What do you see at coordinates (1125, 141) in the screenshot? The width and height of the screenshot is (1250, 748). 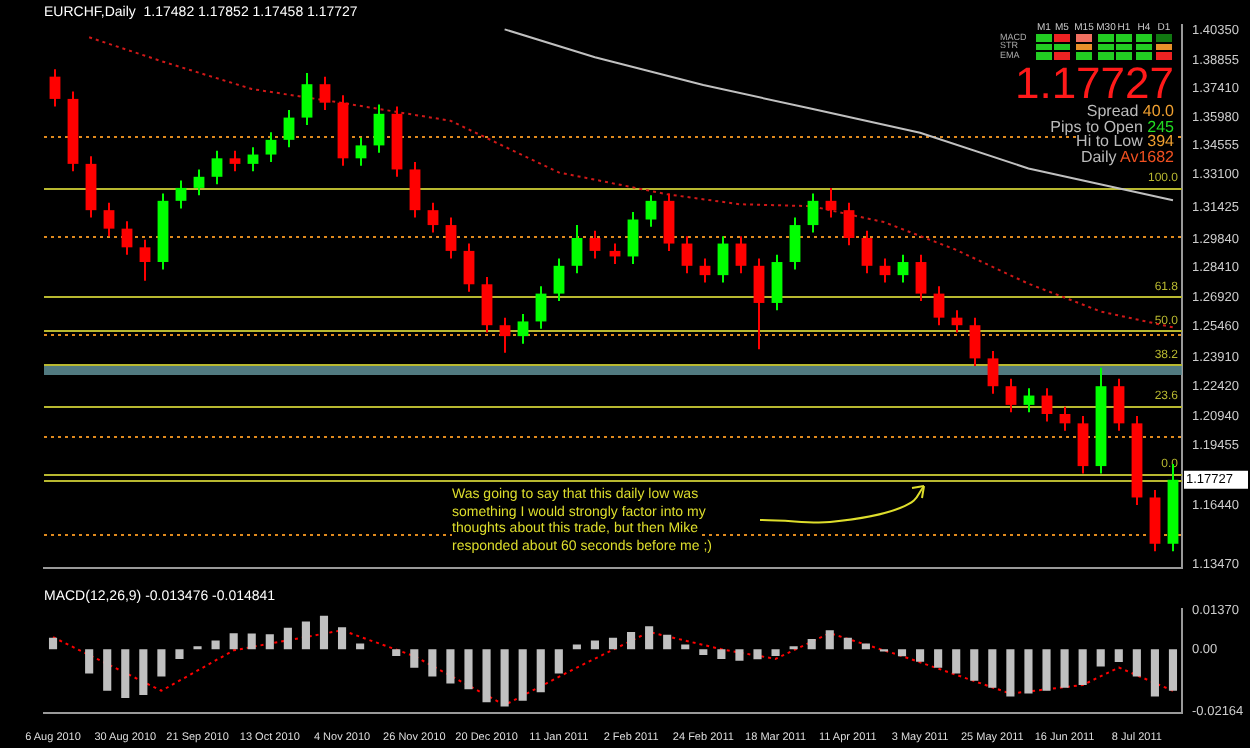 I see `annotation: Hi to Low 394` at bounding box center [1125, 141].